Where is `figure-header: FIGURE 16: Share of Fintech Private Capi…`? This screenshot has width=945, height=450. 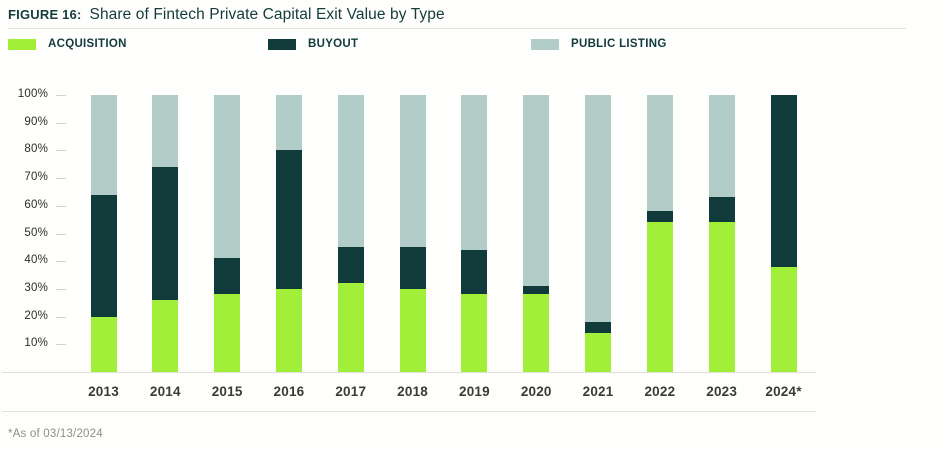 figure-header: FIGURE 16: Share of Fintech Private Capi… is located at coordinates (458, 15).